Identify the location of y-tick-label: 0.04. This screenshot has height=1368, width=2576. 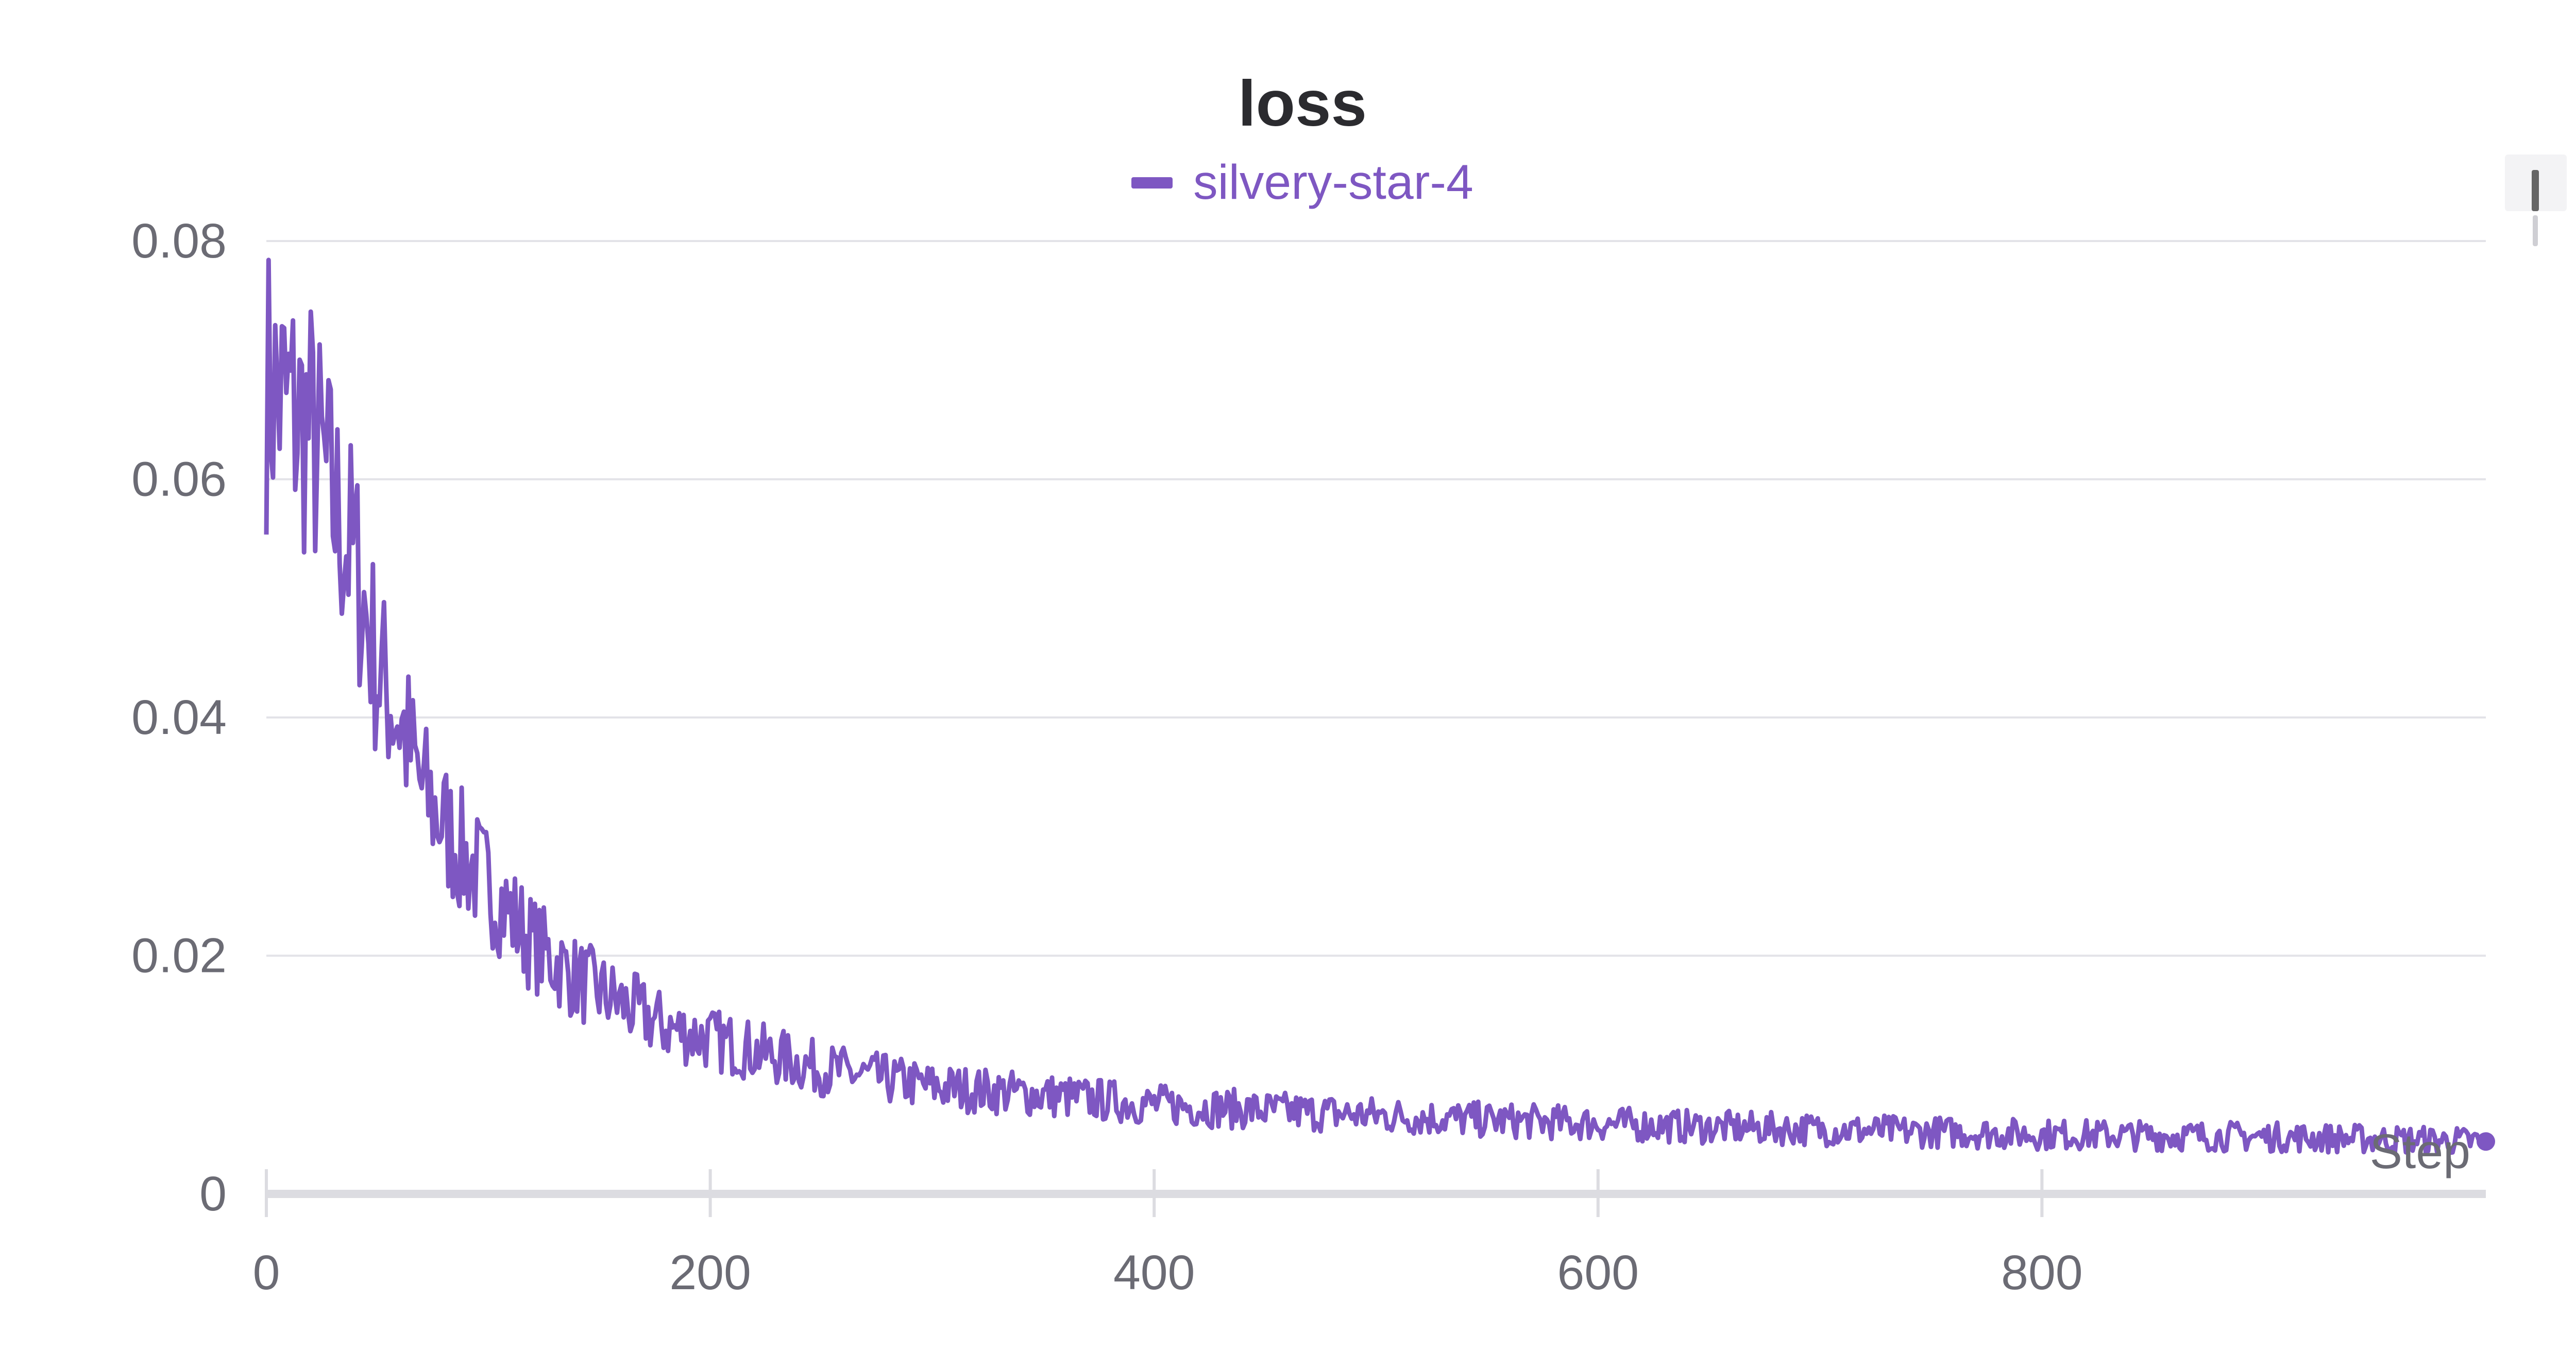
(179, 717).